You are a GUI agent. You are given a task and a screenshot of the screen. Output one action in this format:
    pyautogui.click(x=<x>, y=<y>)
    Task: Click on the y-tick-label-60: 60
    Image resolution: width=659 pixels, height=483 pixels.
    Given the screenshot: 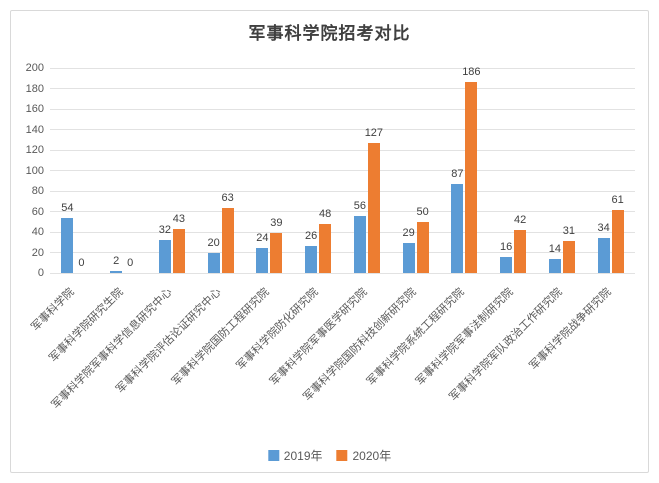 What is the action you would take?
    pyautogui.click(x=37, y=211)
    